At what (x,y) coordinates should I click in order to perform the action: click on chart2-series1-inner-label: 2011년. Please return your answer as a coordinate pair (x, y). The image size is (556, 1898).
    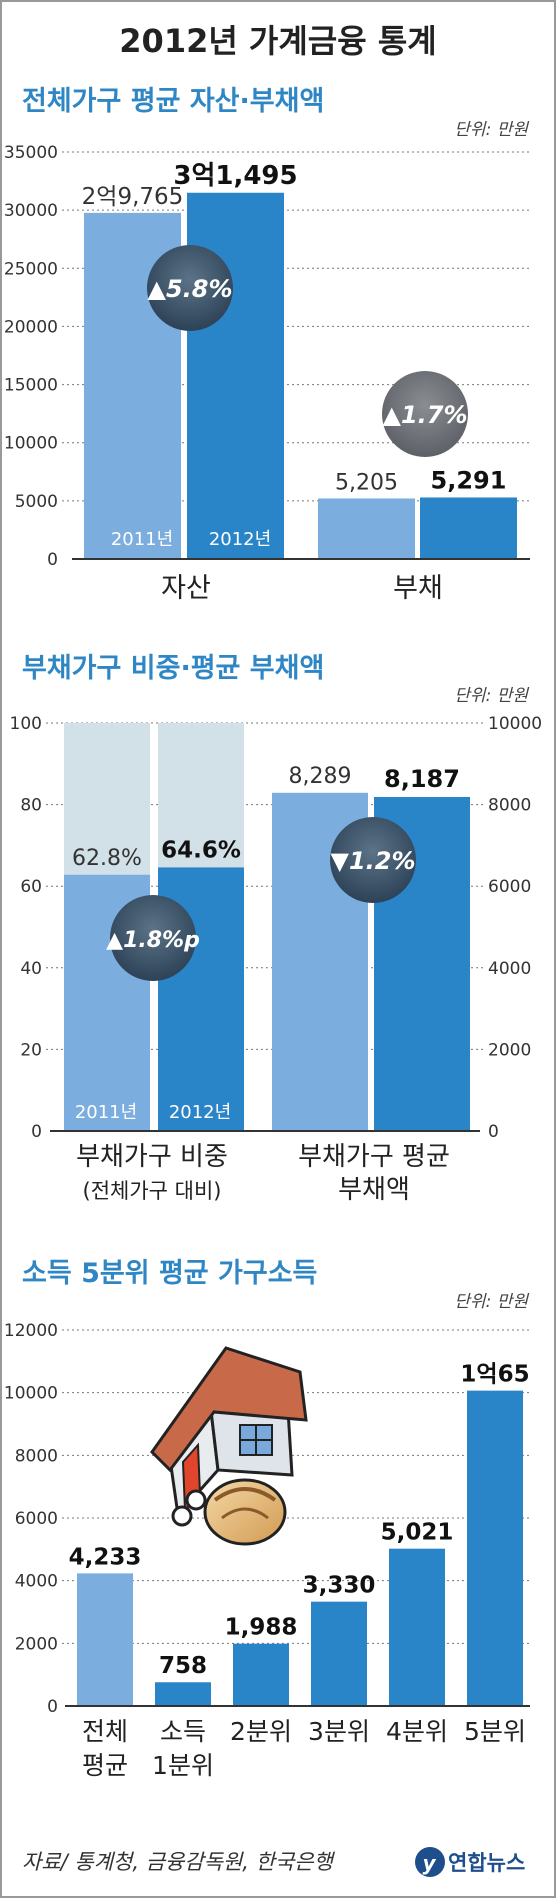
    Looking at the image, I should click on (106, 1112).